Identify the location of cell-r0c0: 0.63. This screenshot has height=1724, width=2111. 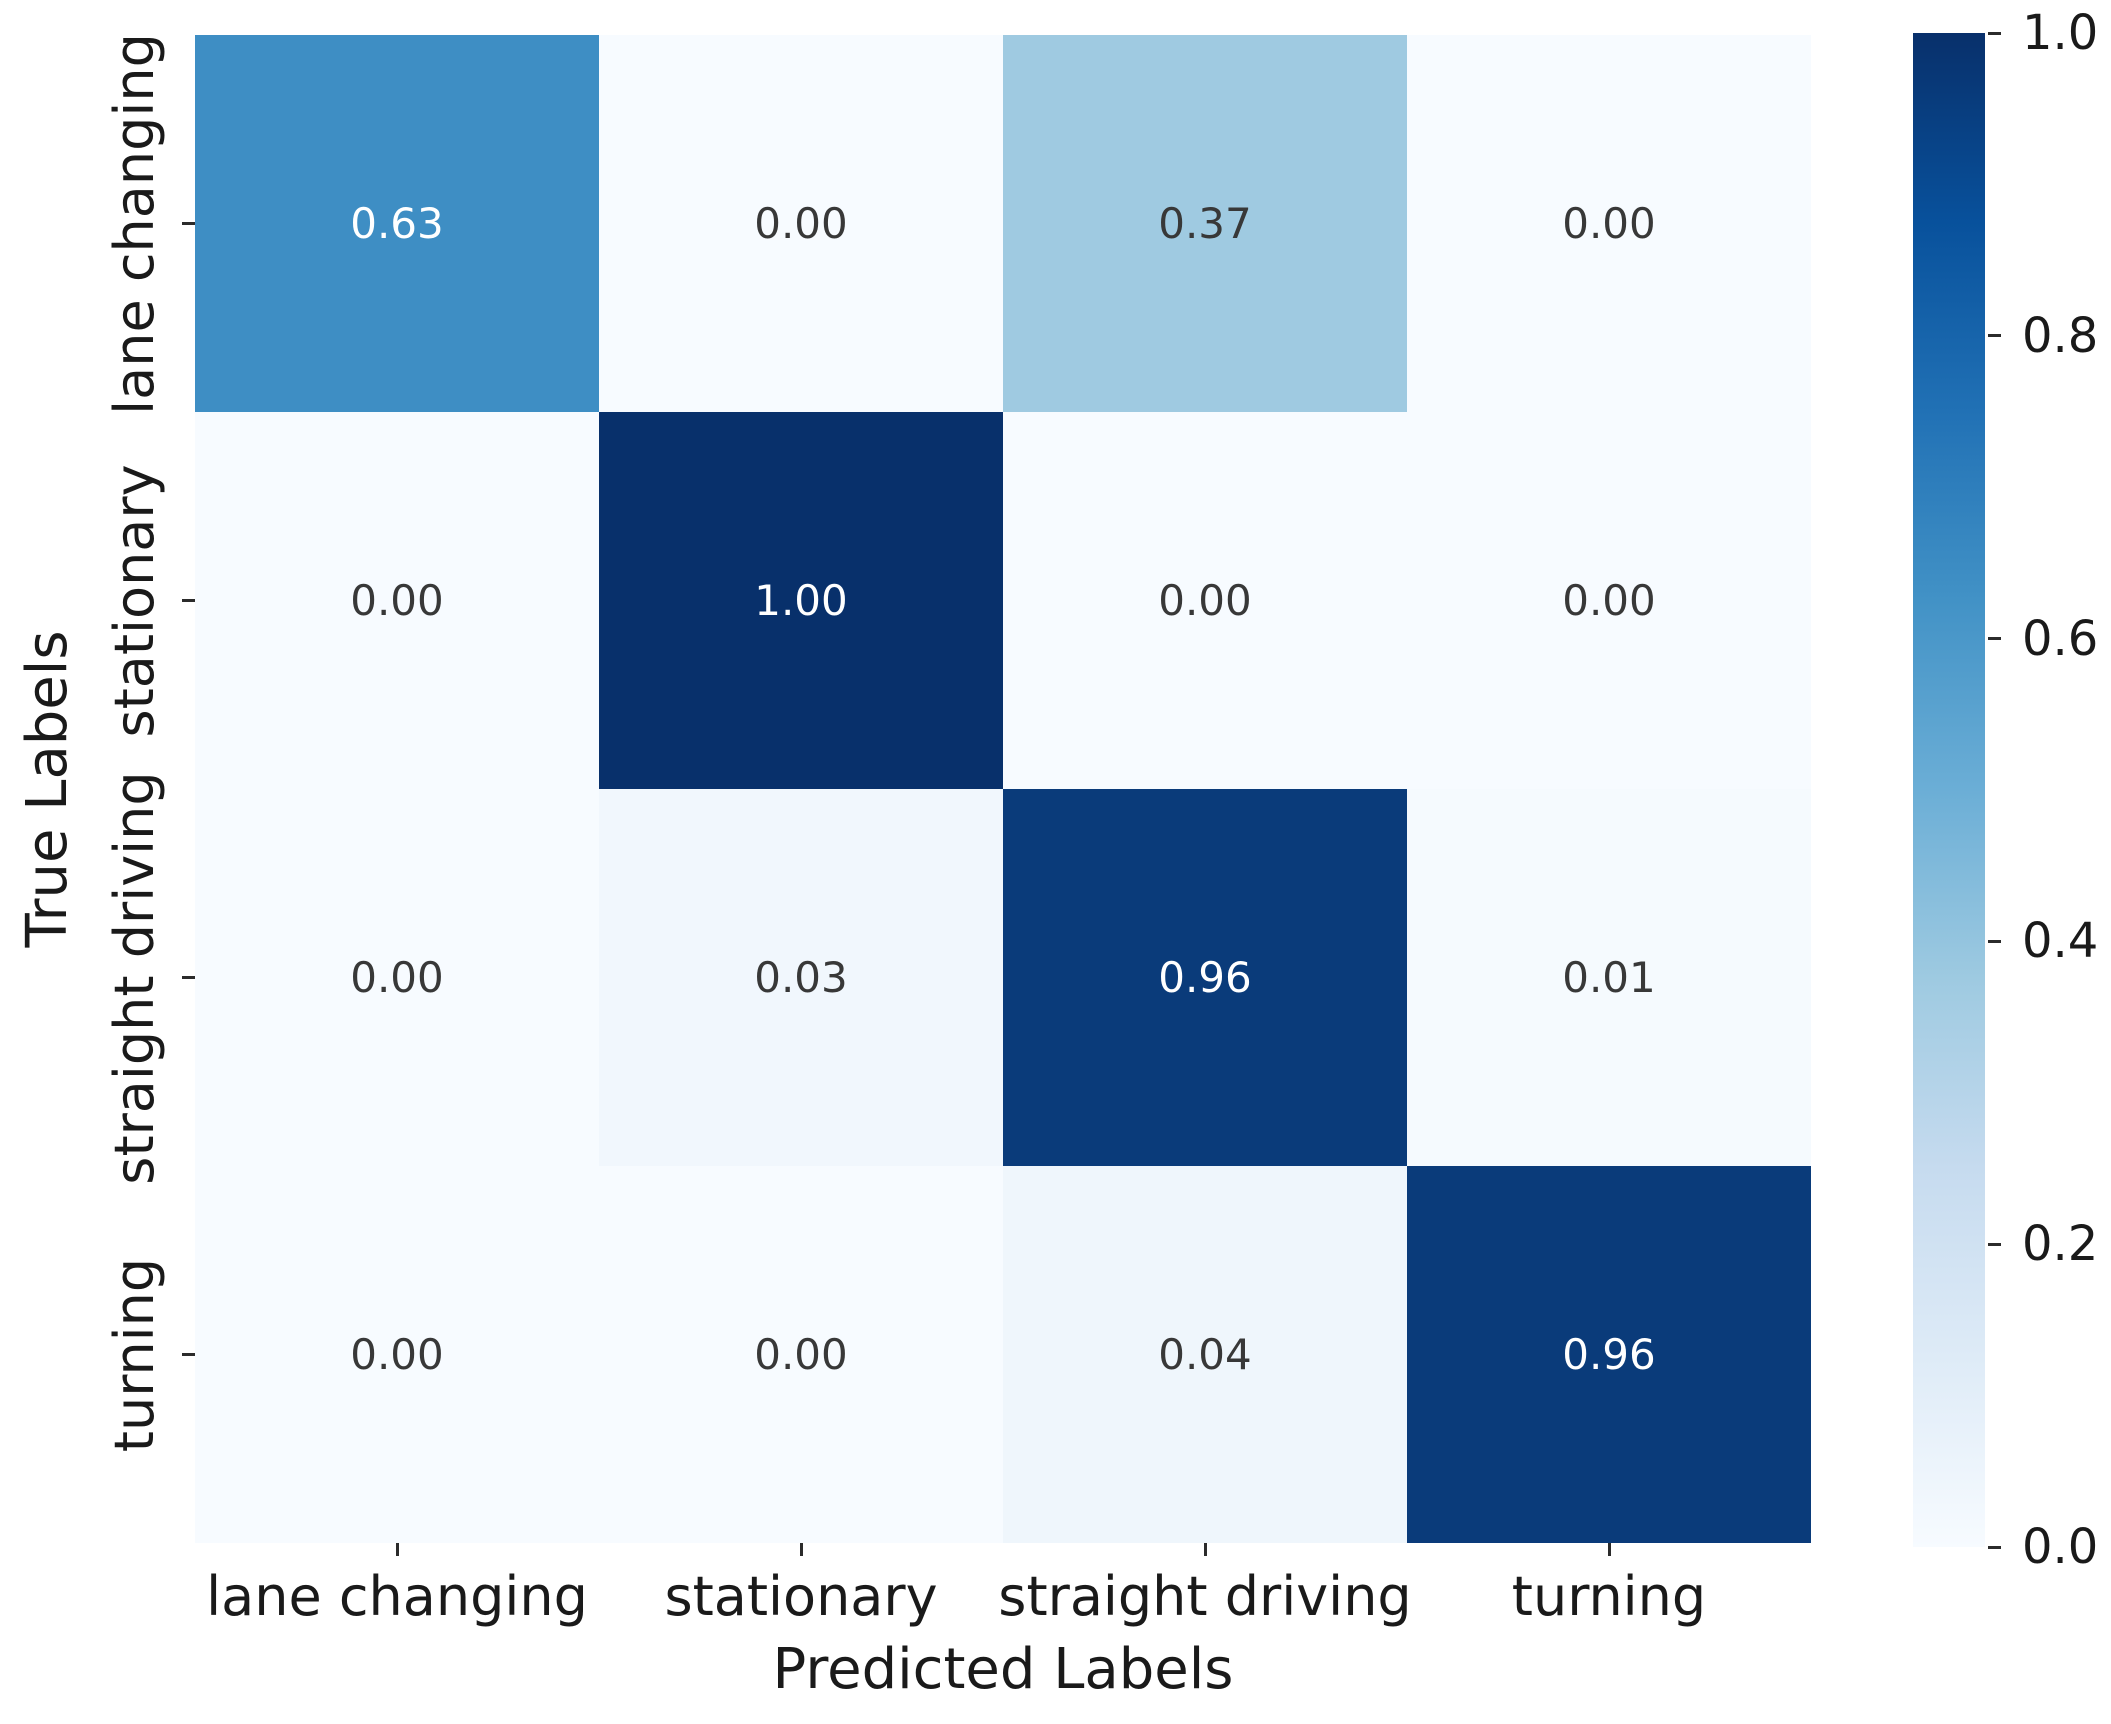
(397, 223).